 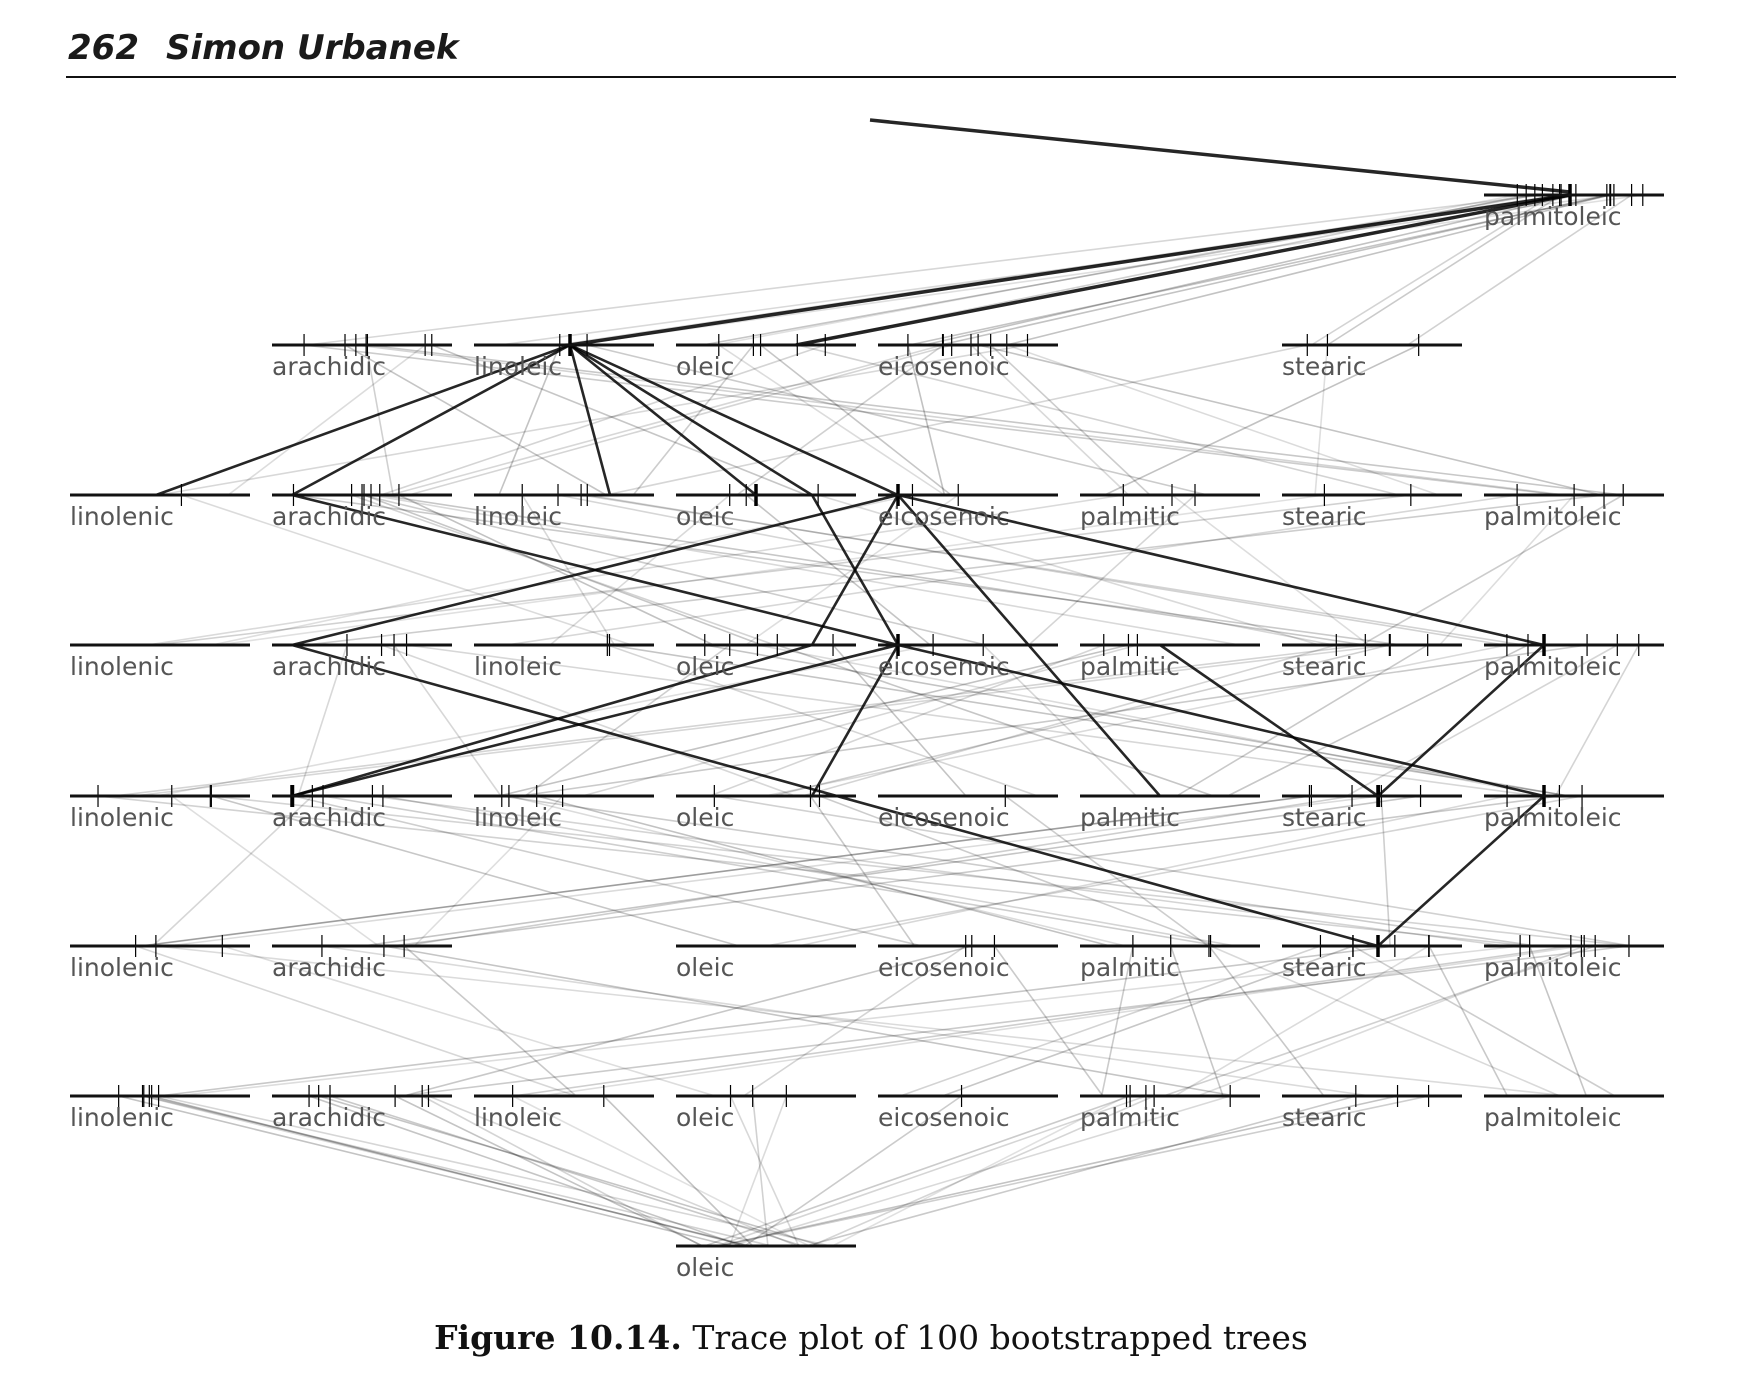 I want to click on node-6-palmitic: palmitic, so click(x=1170, y=1113).